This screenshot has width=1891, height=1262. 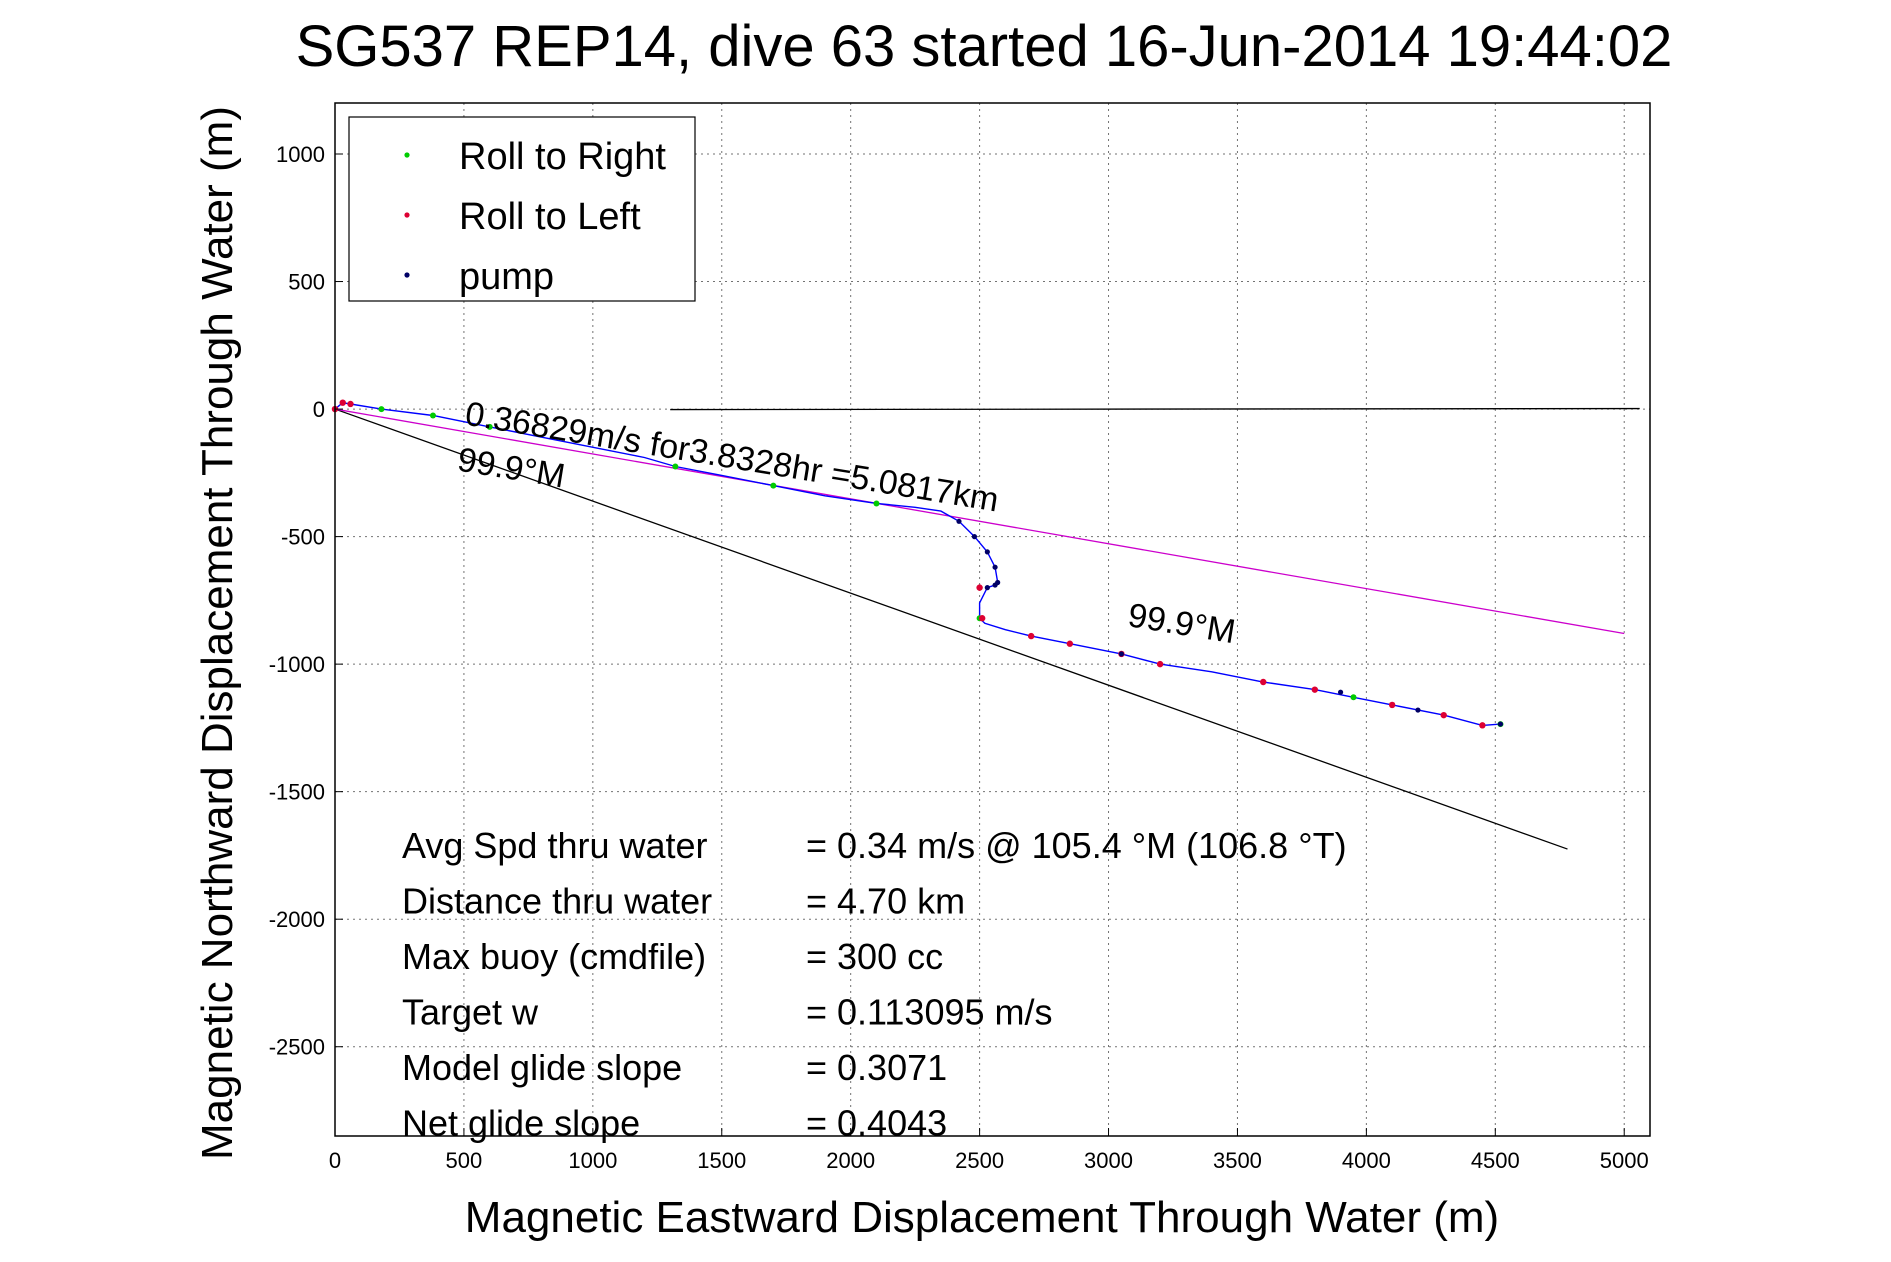 I want to click on x-tick-label: 4000, so click(x=1366, y=1160).